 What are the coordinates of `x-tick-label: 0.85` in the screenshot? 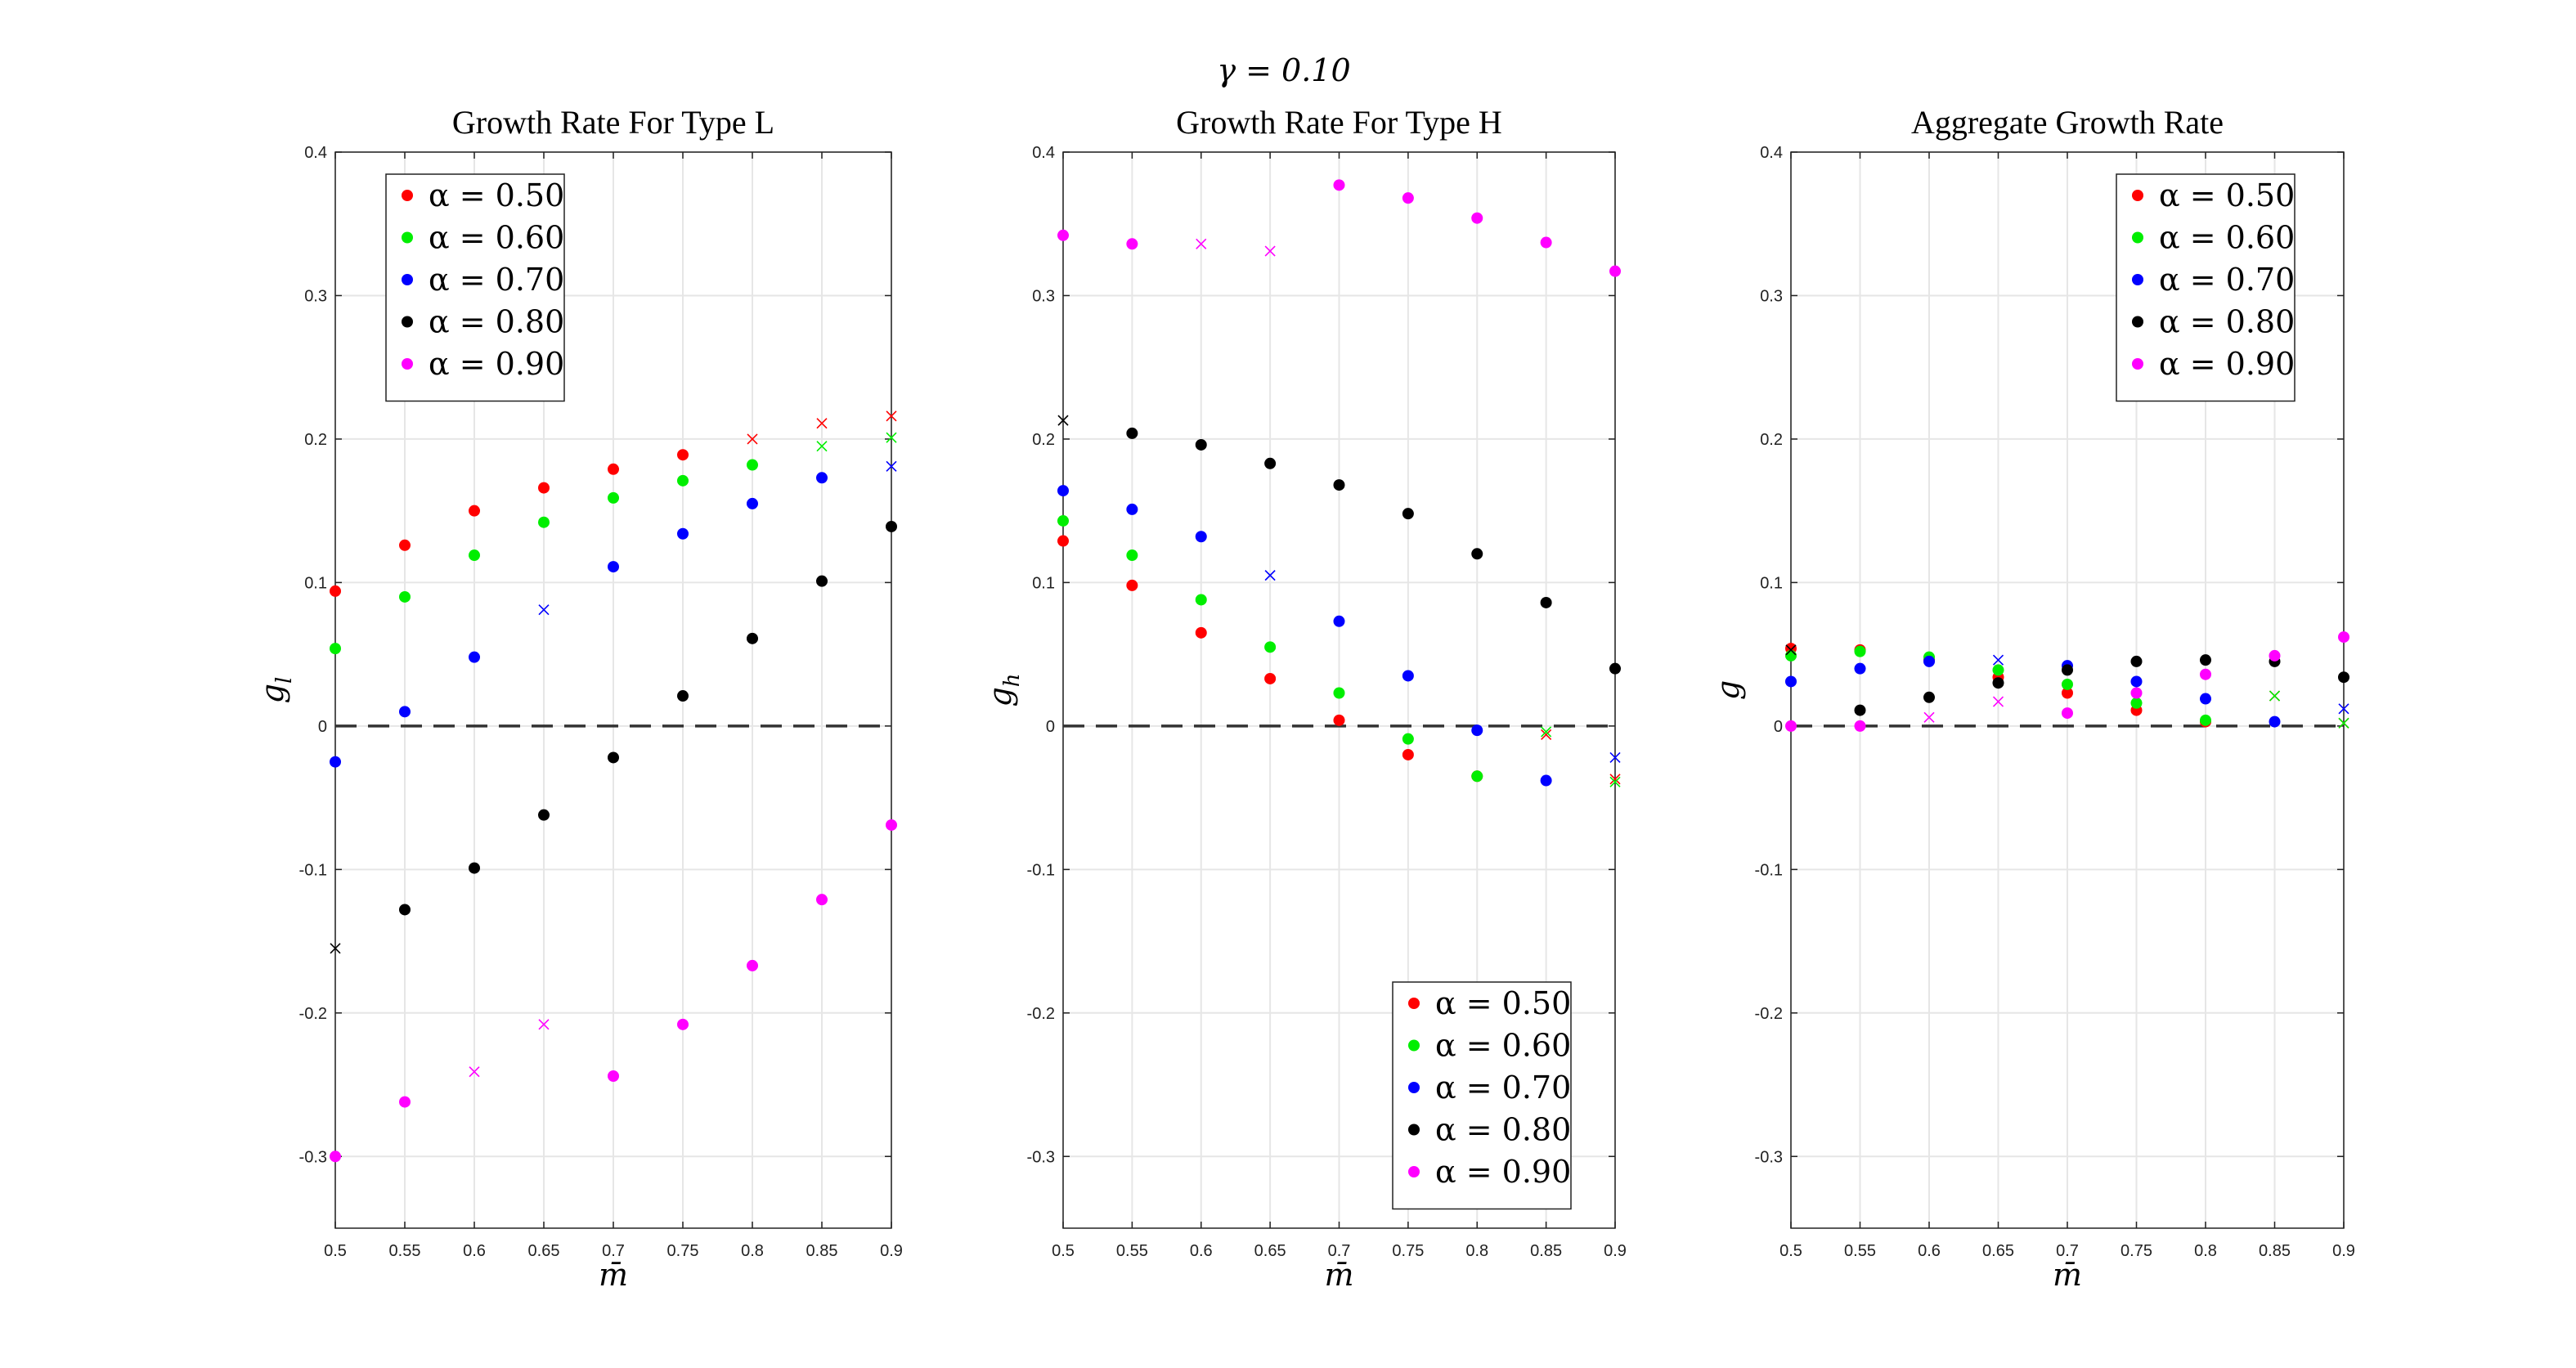 It's located at (2275, 1251).